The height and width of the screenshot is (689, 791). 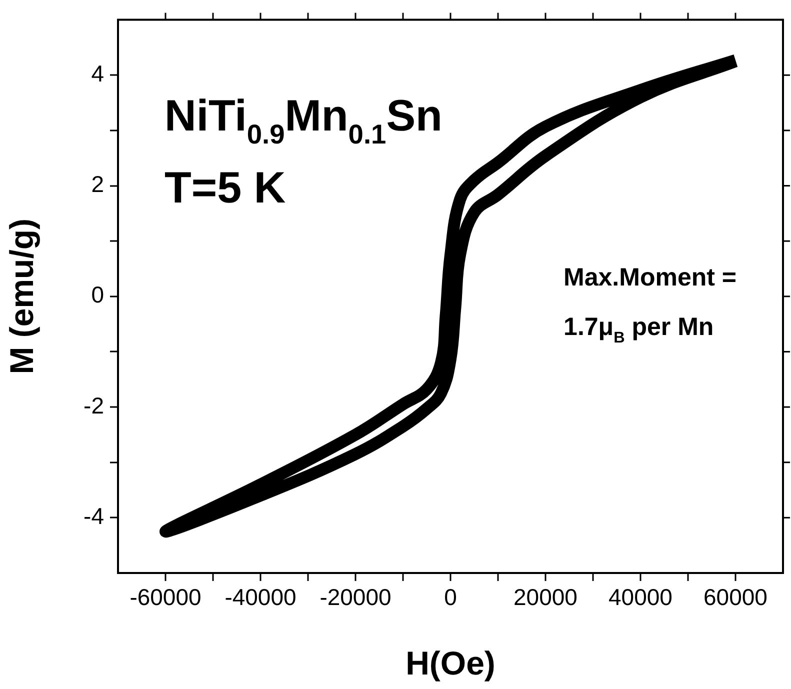 What do you see at coordinates (166, 597) in the screenshot?
I see `x-tick-label: -60000` at bounding box center [166, 597].